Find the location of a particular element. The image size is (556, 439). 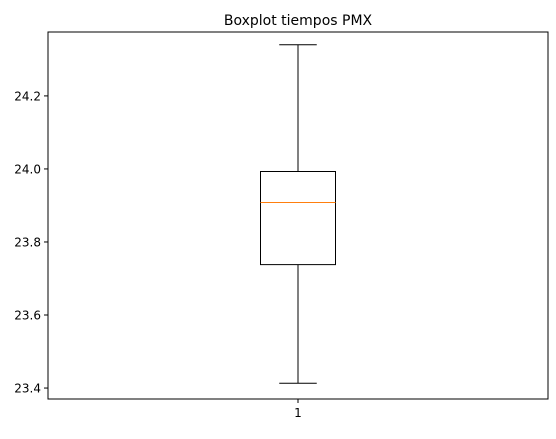

y-tick-label: 23.4 is located at coordinates (27, 389).